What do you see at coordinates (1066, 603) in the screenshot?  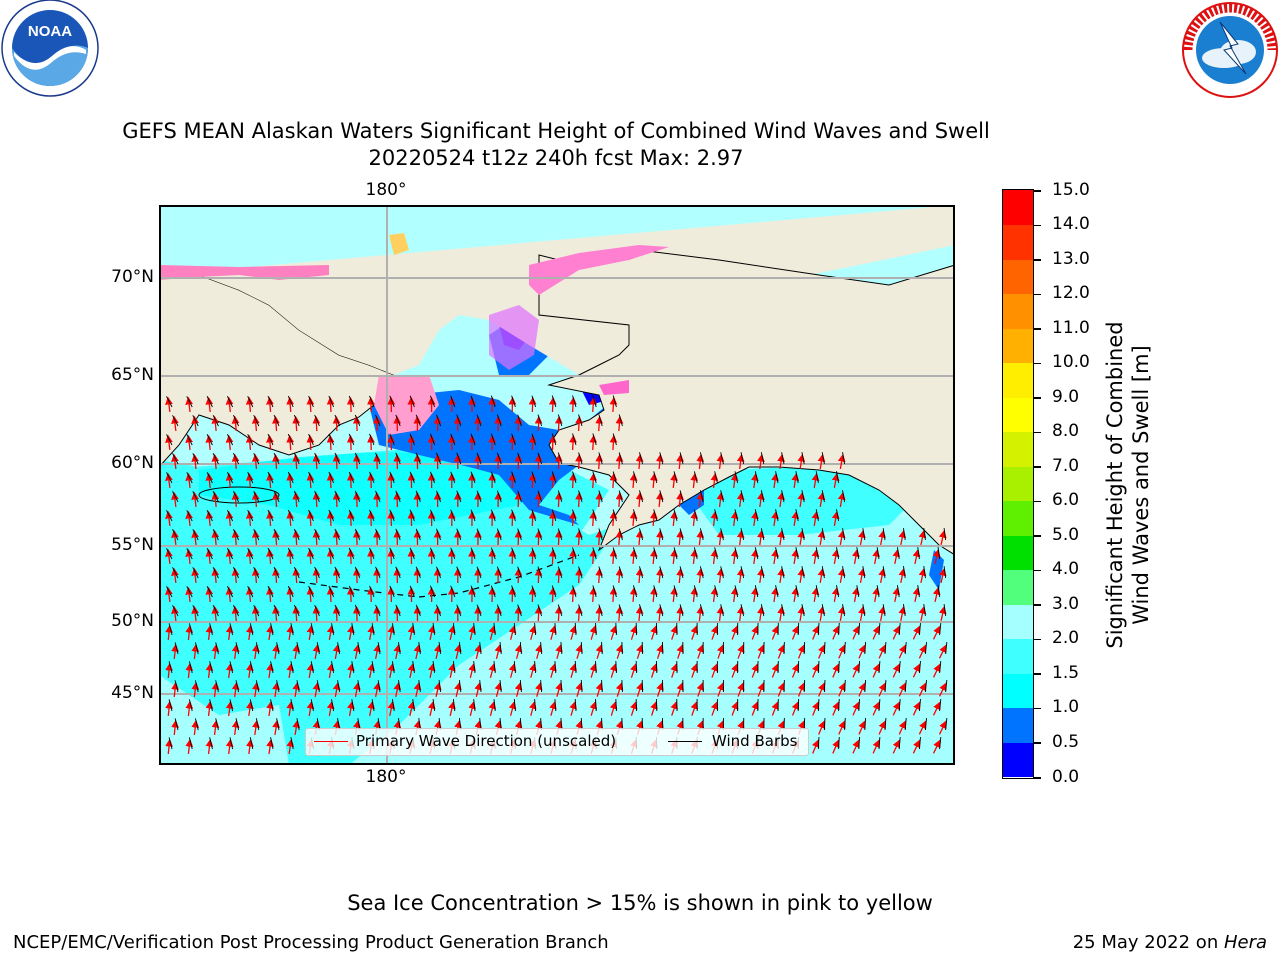 I see `colorbar-tick-label: 3.0` at bounding box center [1066, 603].